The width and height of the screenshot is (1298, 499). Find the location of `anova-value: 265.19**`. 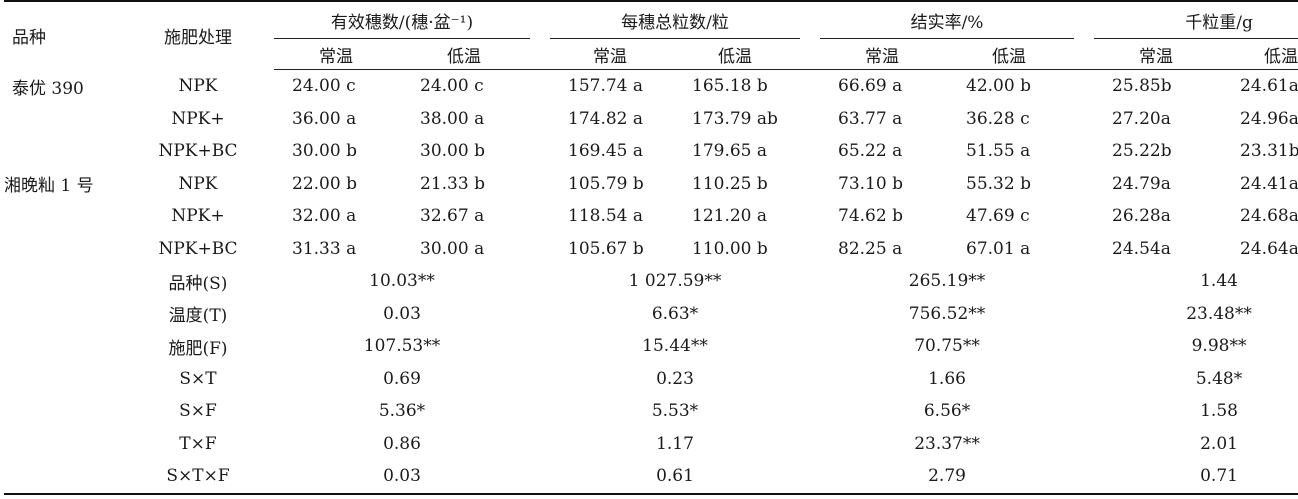

anova-value: 265.19** is located at coordinates (947, 281).